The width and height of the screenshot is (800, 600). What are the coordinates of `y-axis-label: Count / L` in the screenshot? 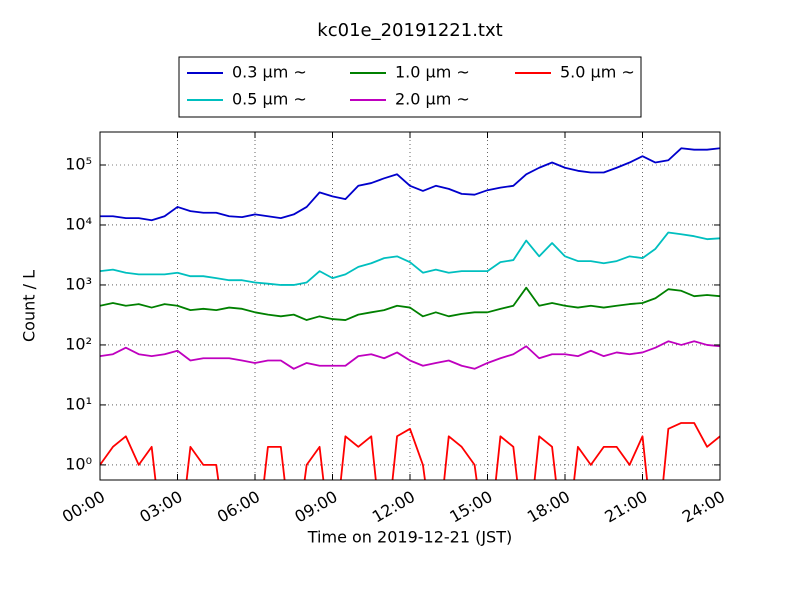 It's located at (29, 306).